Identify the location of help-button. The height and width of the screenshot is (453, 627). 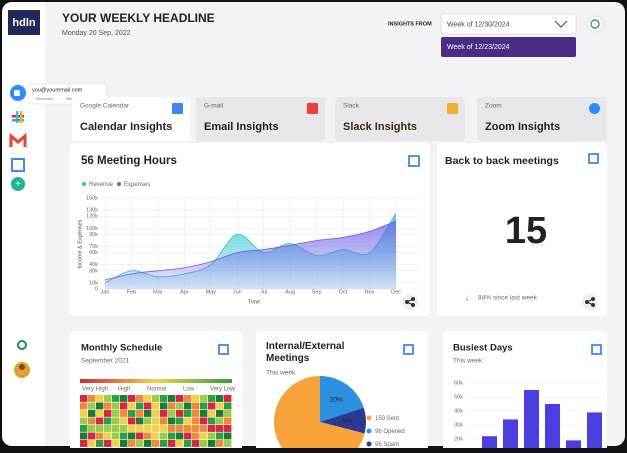
(595, 24).